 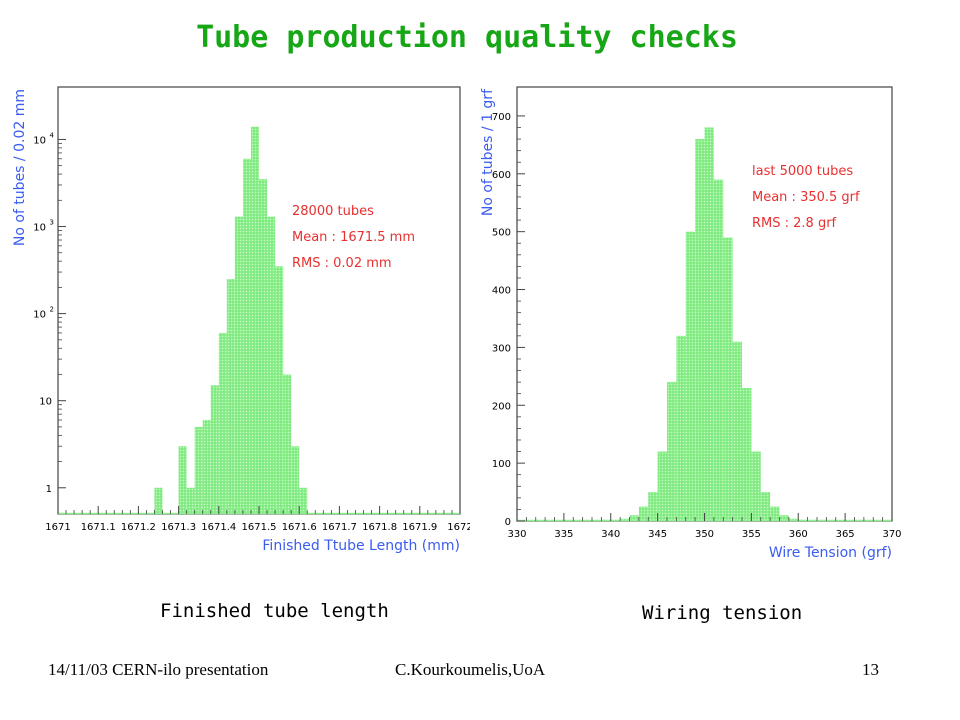 What do you see at coordinates (20, 167) in the screenshot?
I see `y-axis-label: No of tubes / 0.02 mm` at bounding box center [20, 167].